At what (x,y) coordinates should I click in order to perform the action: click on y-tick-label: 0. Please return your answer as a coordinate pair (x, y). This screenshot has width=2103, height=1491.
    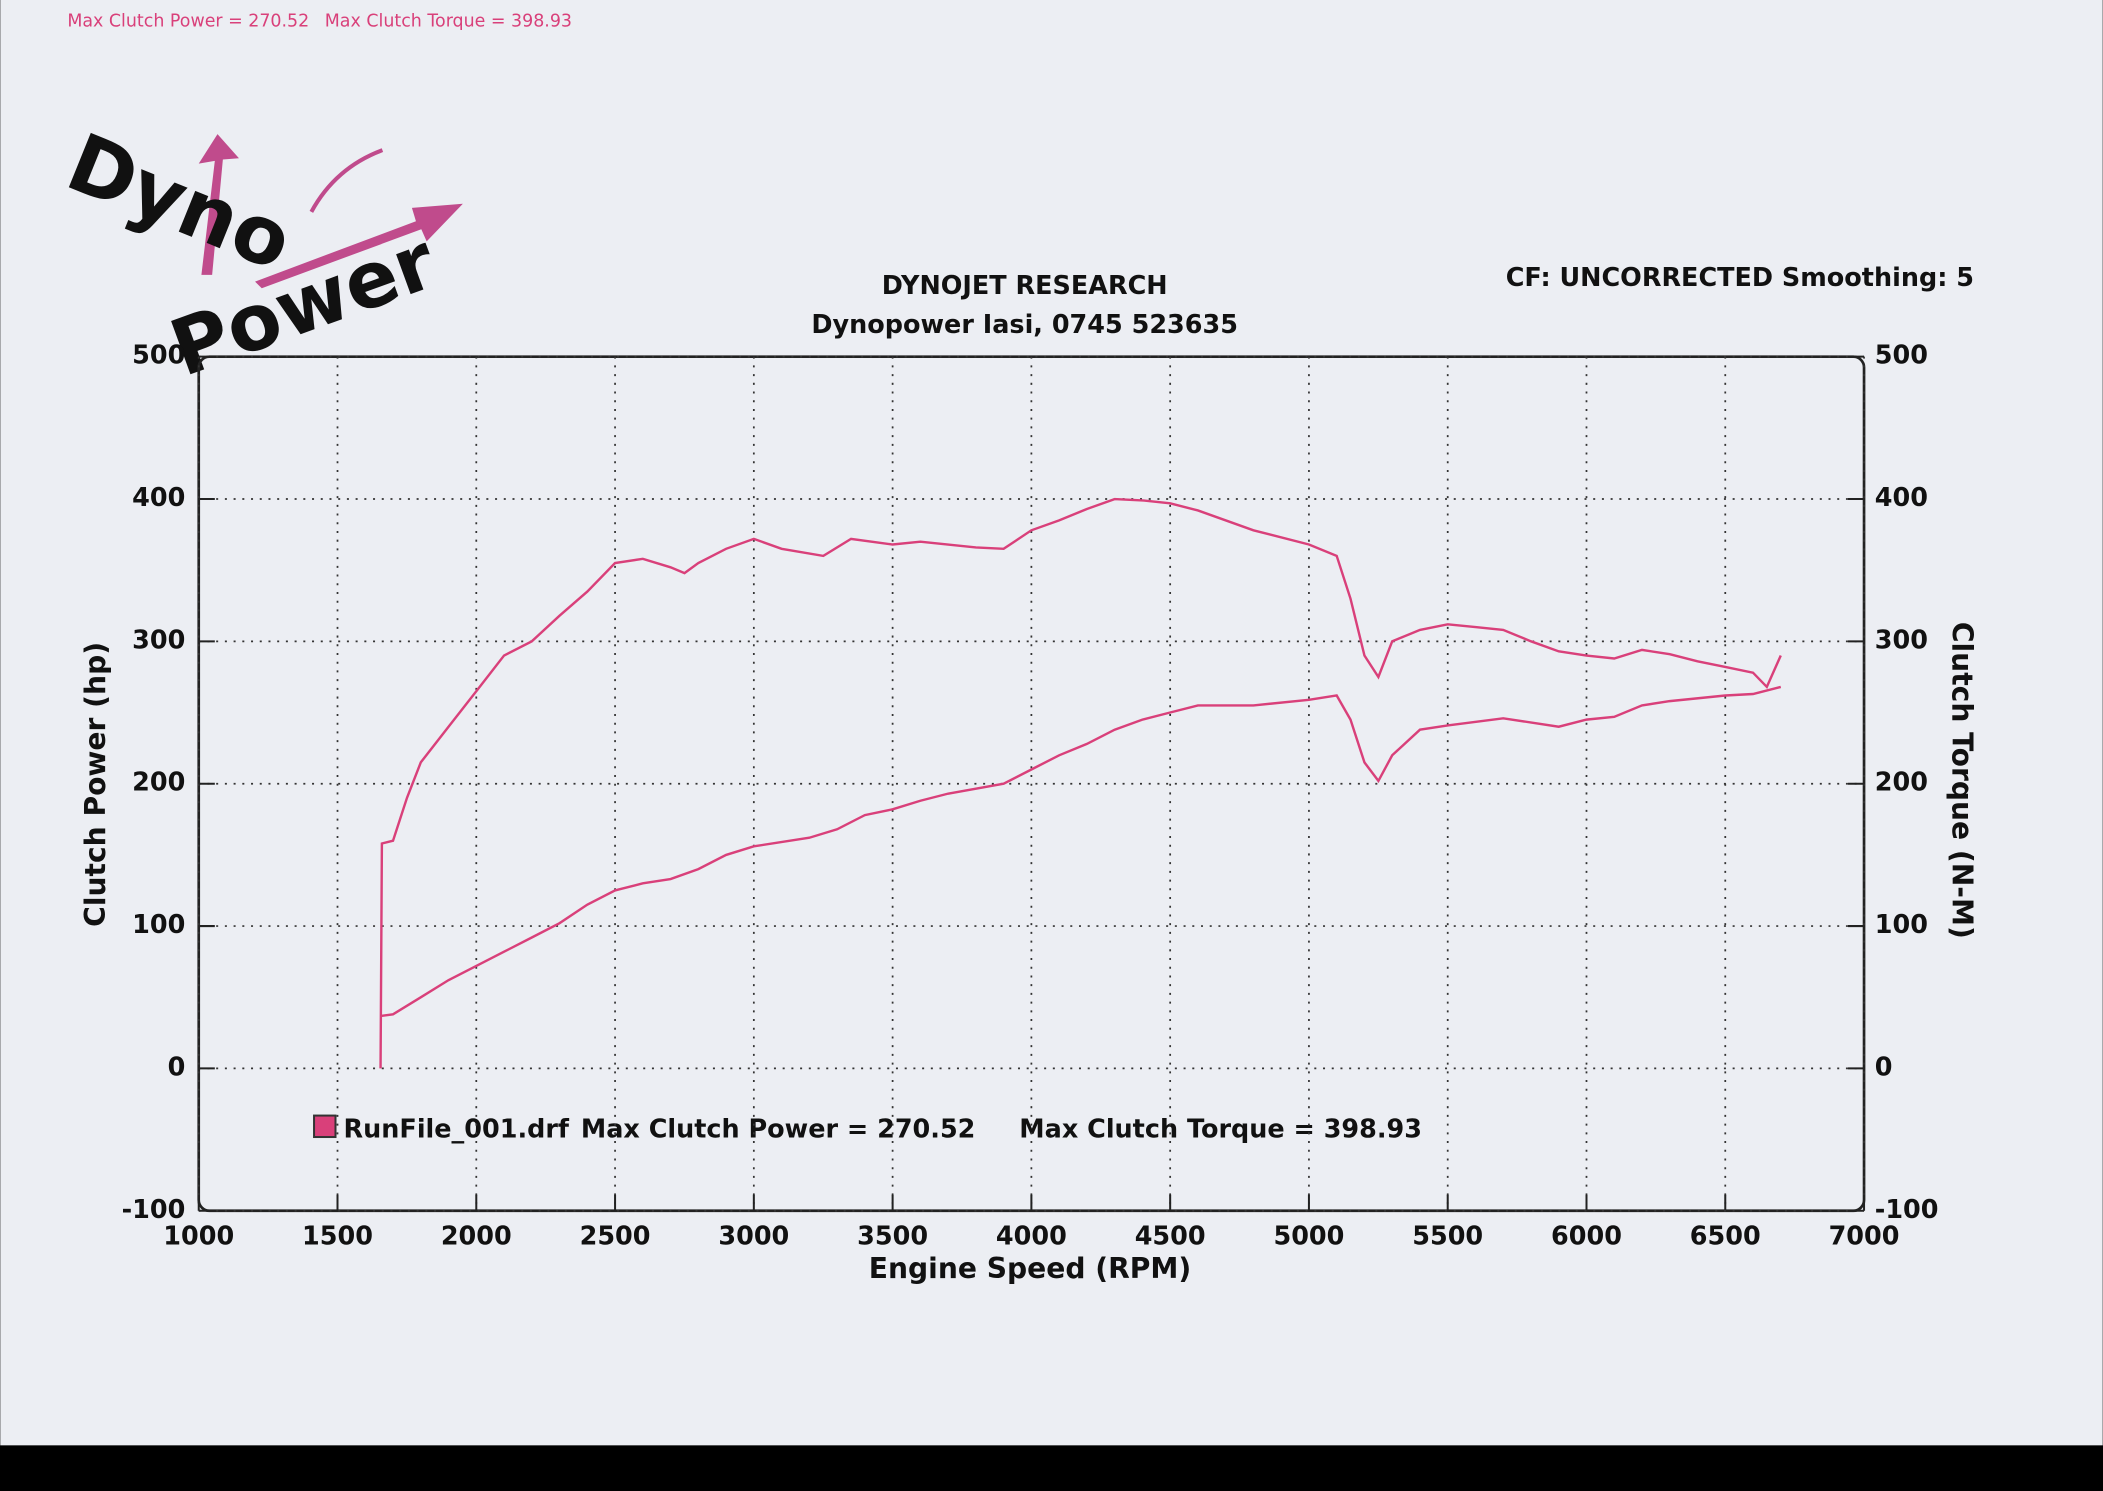
    Looking at the image, I should click on (177, 1067).